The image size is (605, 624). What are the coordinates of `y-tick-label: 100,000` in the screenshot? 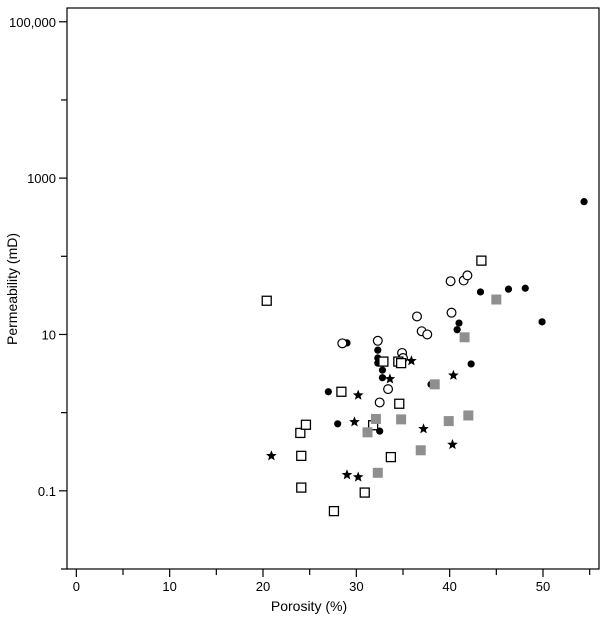 It's located at (32, 22).